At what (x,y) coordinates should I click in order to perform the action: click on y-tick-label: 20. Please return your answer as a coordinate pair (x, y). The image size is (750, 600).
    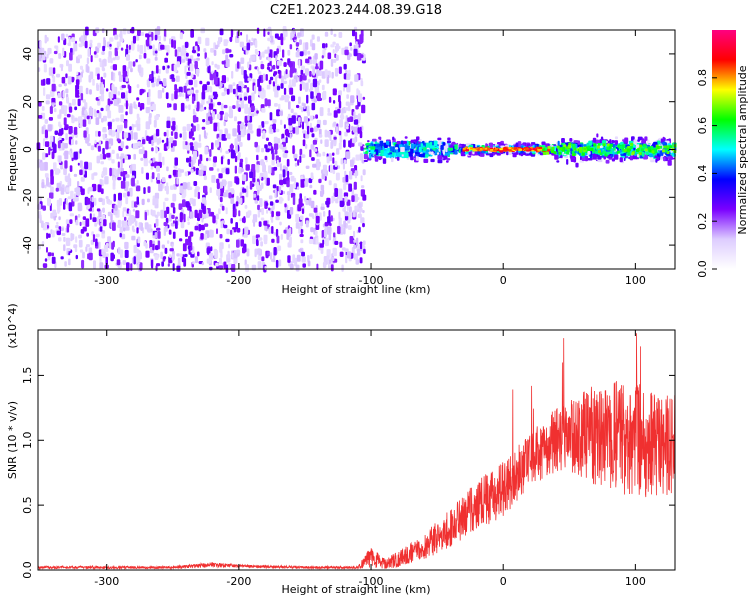
    Looking at the image, I should click on (27, 102).